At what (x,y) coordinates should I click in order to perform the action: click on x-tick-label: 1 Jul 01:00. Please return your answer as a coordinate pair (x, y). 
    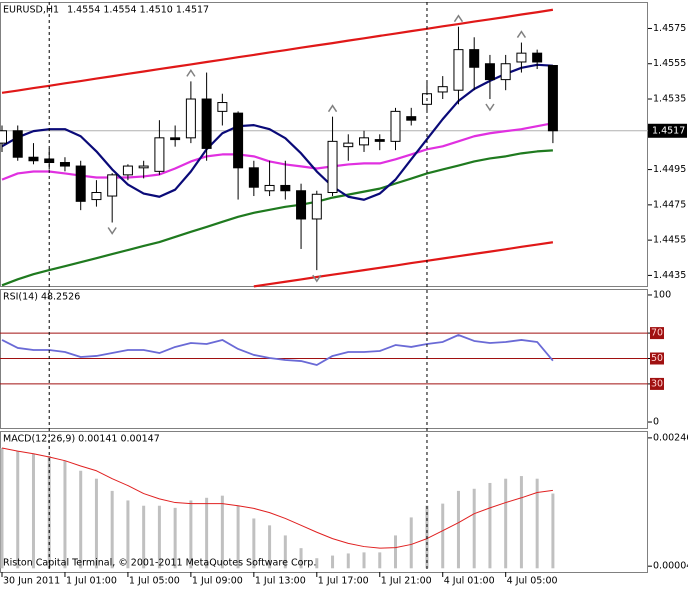
    Looking at the image, I should click on (91, 581).